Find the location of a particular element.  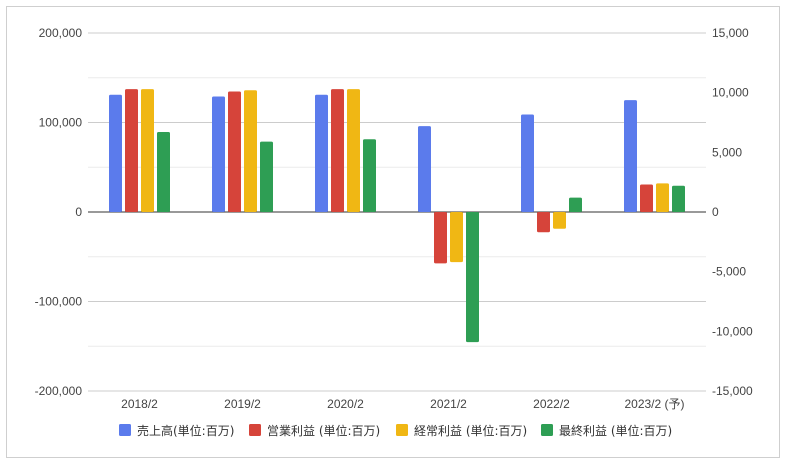

left-axis-tick-labels: 200,000 100,000 0 -100,000 -200,000 is located at coordinates (59, 212).